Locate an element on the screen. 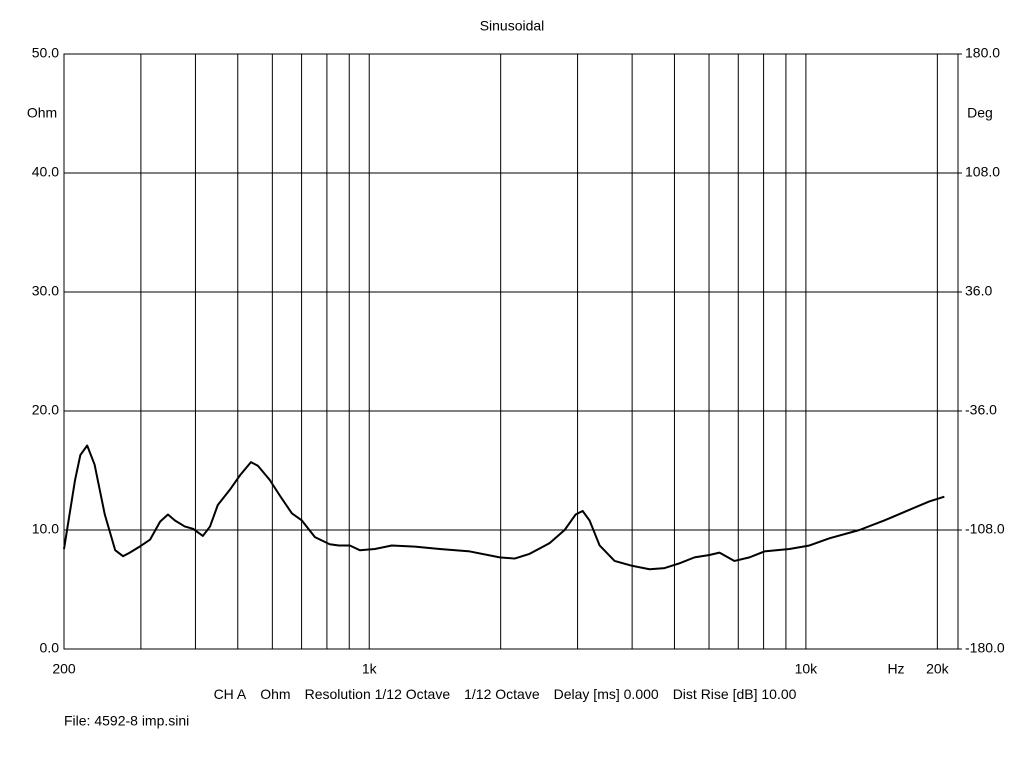  footer-item: Resolution 1/12 Octave is located at coordinates (378, 694).